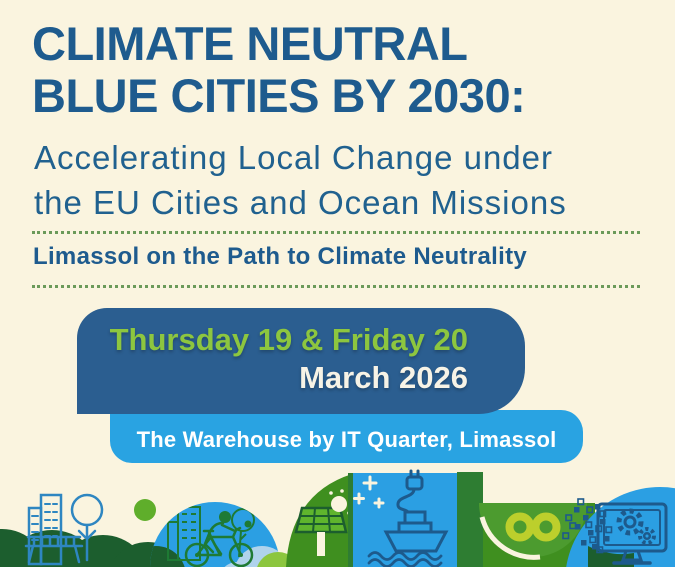  Describe the element at coordinates (346, 439) in the screenshot. I see `venue-text: The Warehouse by IT Quarter, Limassol` at that location.